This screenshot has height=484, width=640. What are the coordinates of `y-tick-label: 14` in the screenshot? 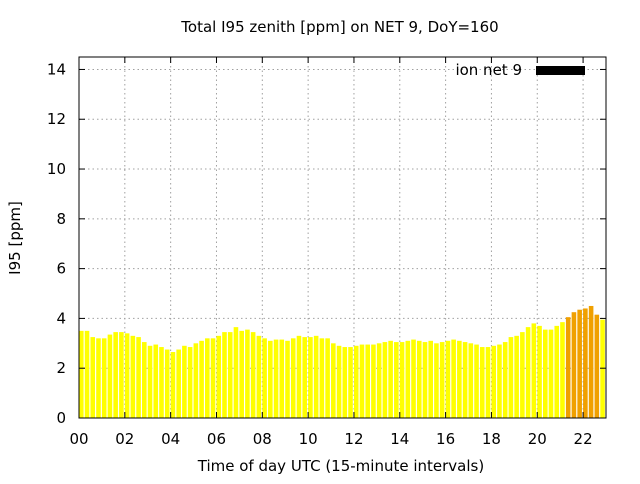 It's located at (56, 69).